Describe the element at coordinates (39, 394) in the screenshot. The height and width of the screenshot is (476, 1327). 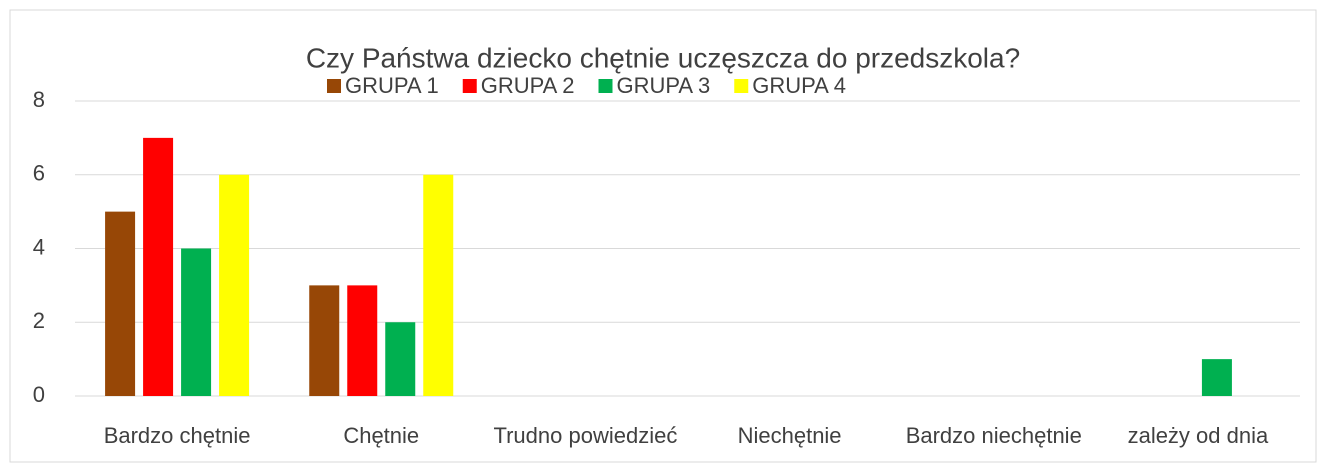
I see `y-tick-label: 0` at that location.